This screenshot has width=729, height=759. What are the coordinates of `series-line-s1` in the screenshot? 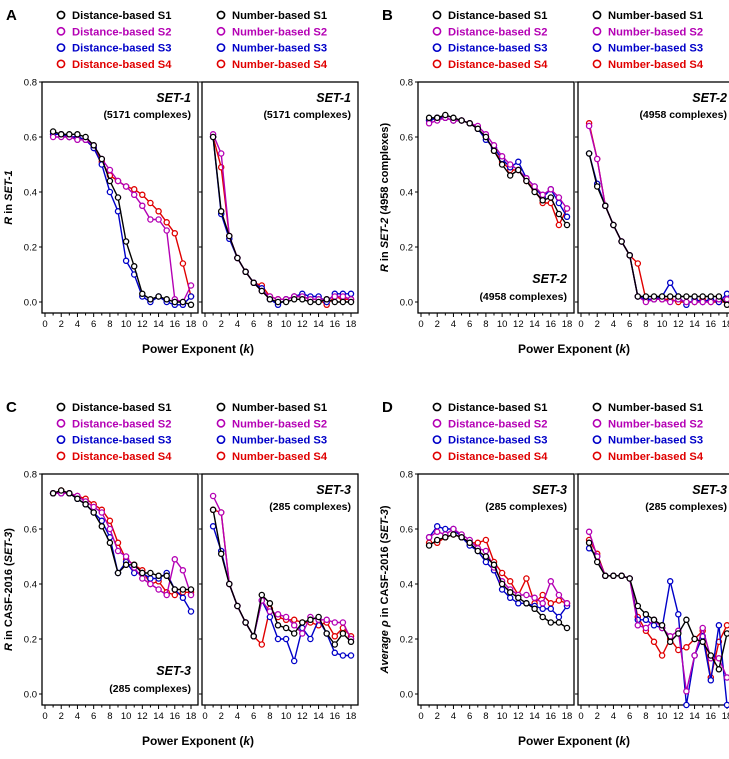 It's located at (658, 229).